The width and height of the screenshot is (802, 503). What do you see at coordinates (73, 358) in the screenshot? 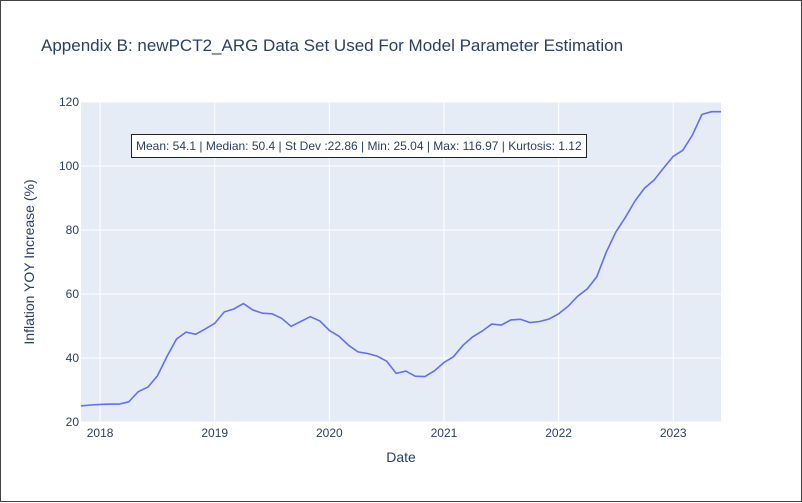
I see `y-tick-label: 40` at bounding box center [73, 358].